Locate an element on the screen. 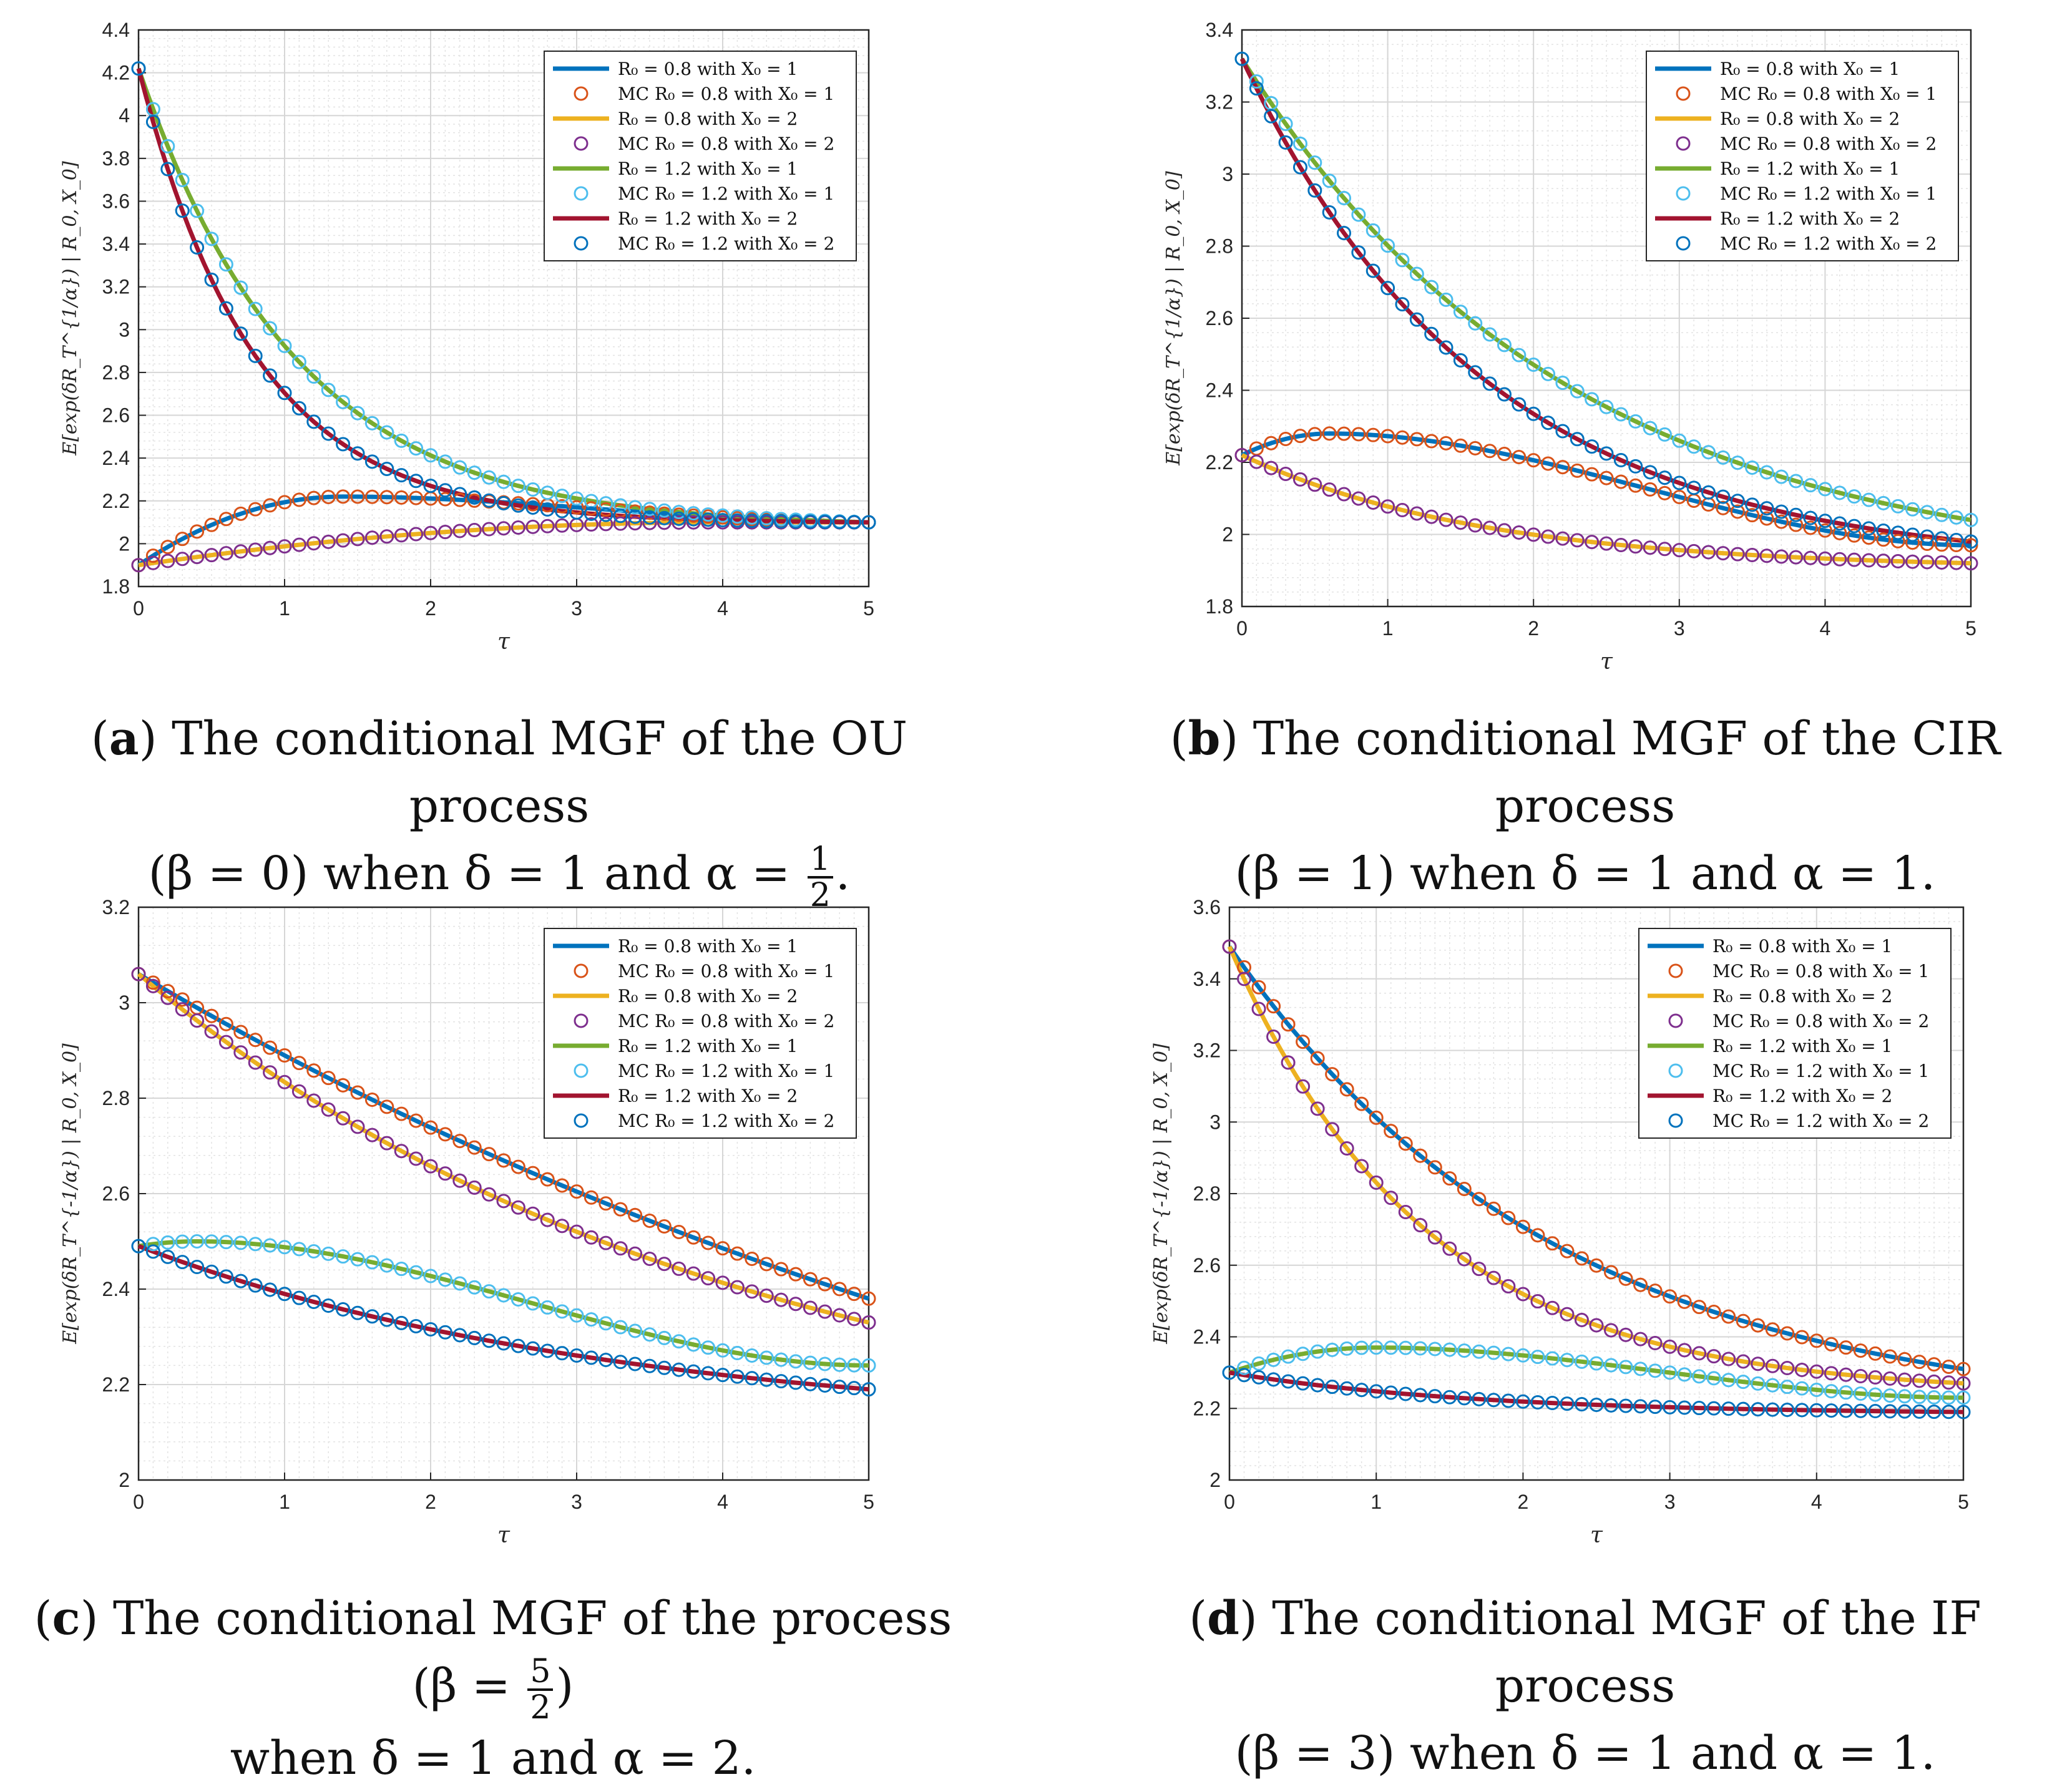  legend-marker-swatch is located at coordinates (581, 1120).